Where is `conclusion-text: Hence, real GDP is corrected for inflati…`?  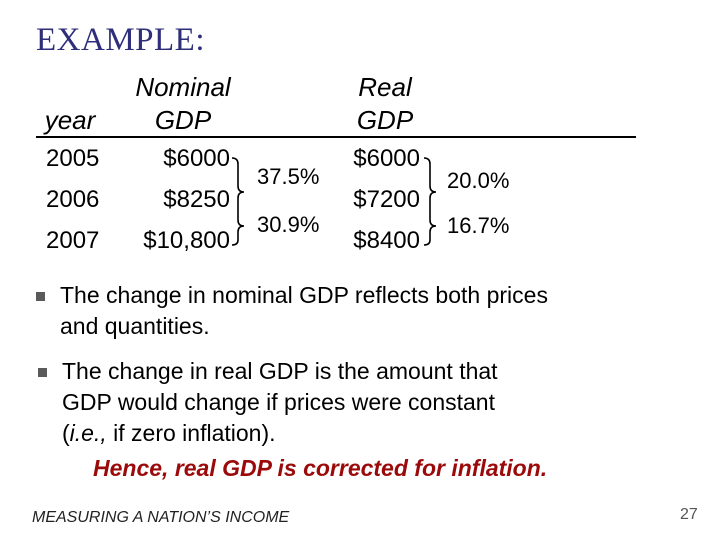
conclusion-text: Hence, real GDP is corrected for inflati… is located at coordinates (320, 468).